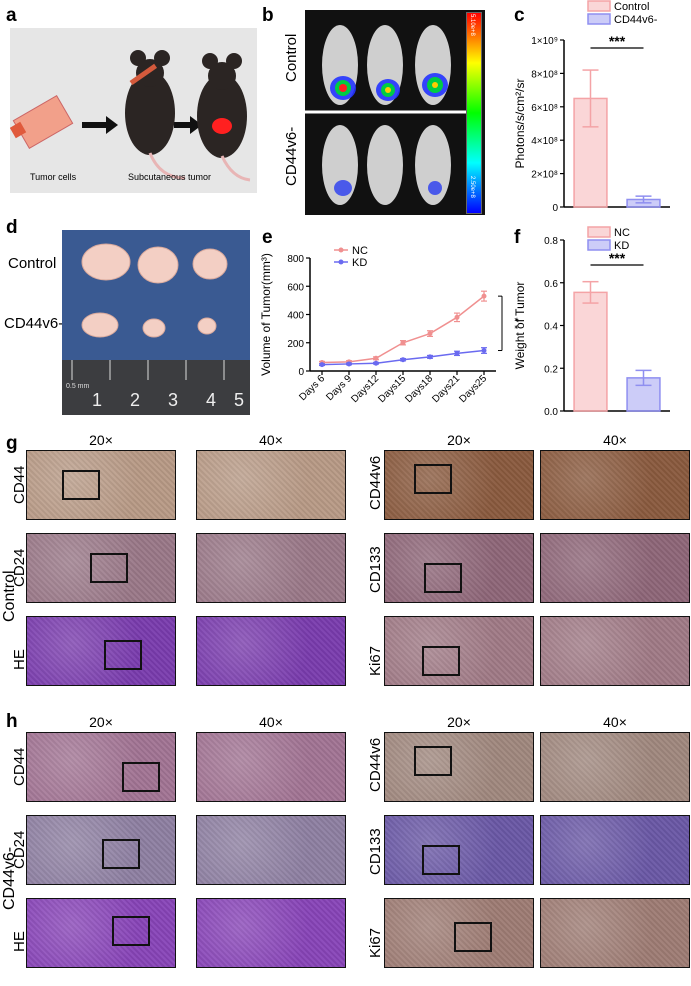 This screenshot has height=986, width=691. What do you see at coordinates (590, 152) in the screenshot?
I see `bar-control` at bounding box center [590, 152].